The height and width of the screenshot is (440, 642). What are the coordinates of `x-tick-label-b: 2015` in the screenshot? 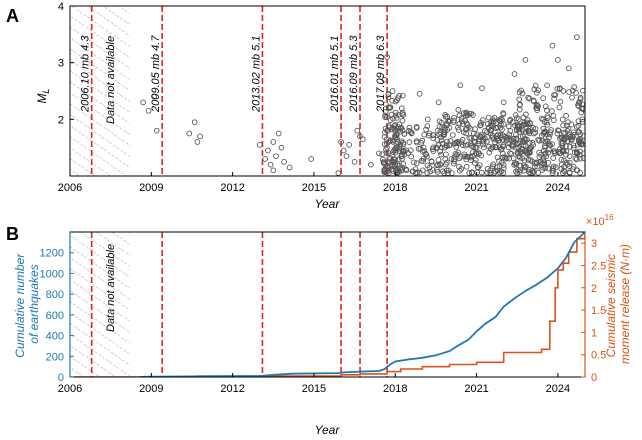 It's located at (314, 389).